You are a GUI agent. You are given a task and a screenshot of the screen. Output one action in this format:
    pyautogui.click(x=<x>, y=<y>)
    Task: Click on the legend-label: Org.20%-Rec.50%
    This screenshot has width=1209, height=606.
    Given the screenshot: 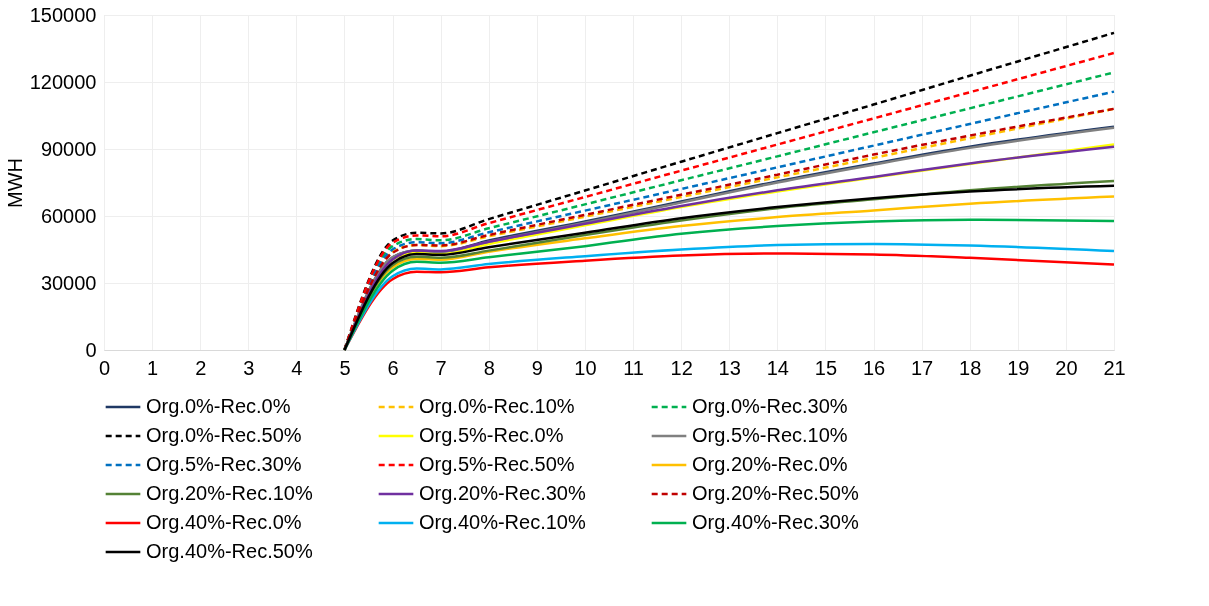 What is the action you would take?
    pyautogui.click(x=775, y=493)
    